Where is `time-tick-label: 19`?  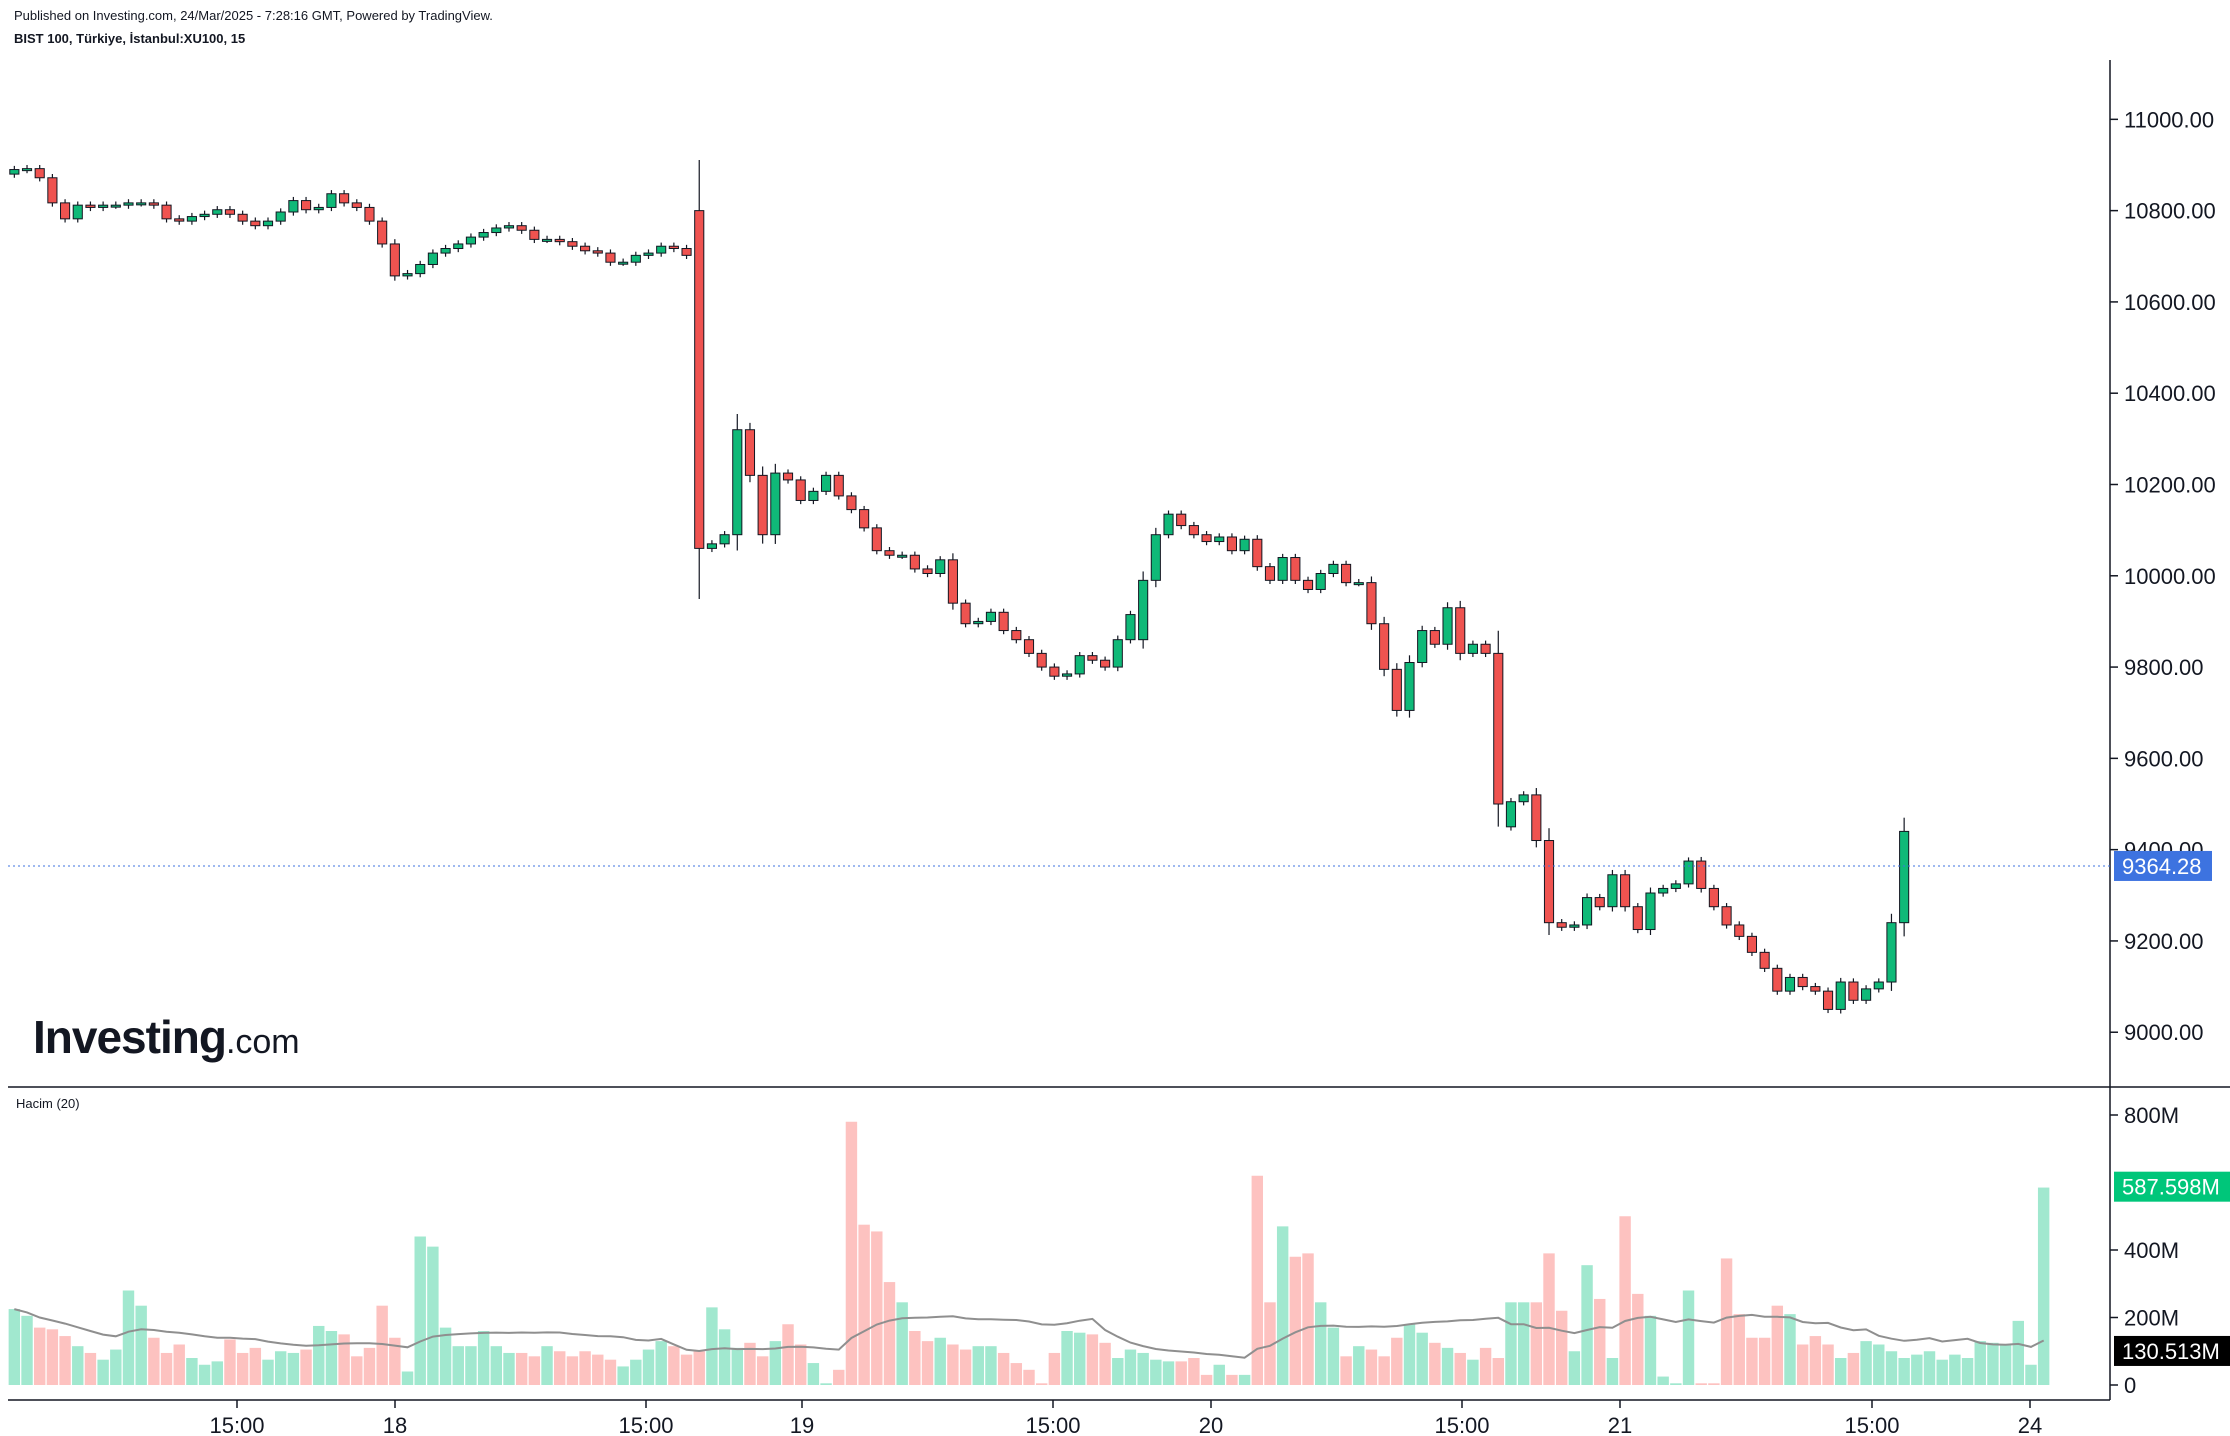
time-tick-label: 19 is located at coordinates (802, 1424).